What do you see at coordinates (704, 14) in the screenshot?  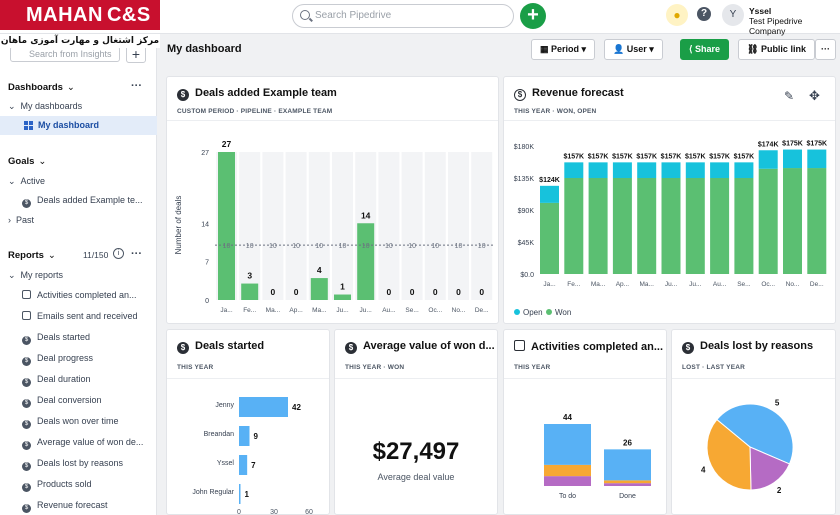 I see `help-icon: ?` at bounding box center [704, 14].